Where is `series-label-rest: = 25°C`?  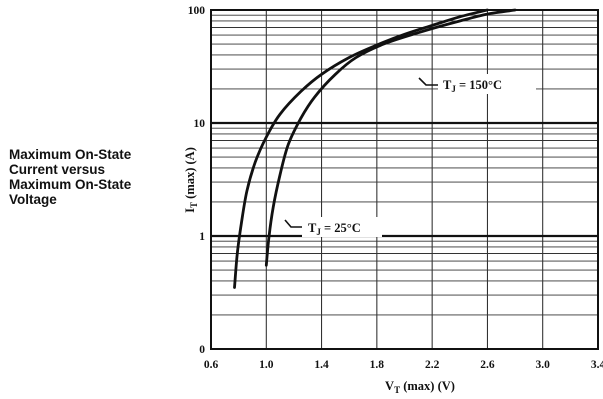 series-label-rest: = 25°C is located at coordinates (341, 228).